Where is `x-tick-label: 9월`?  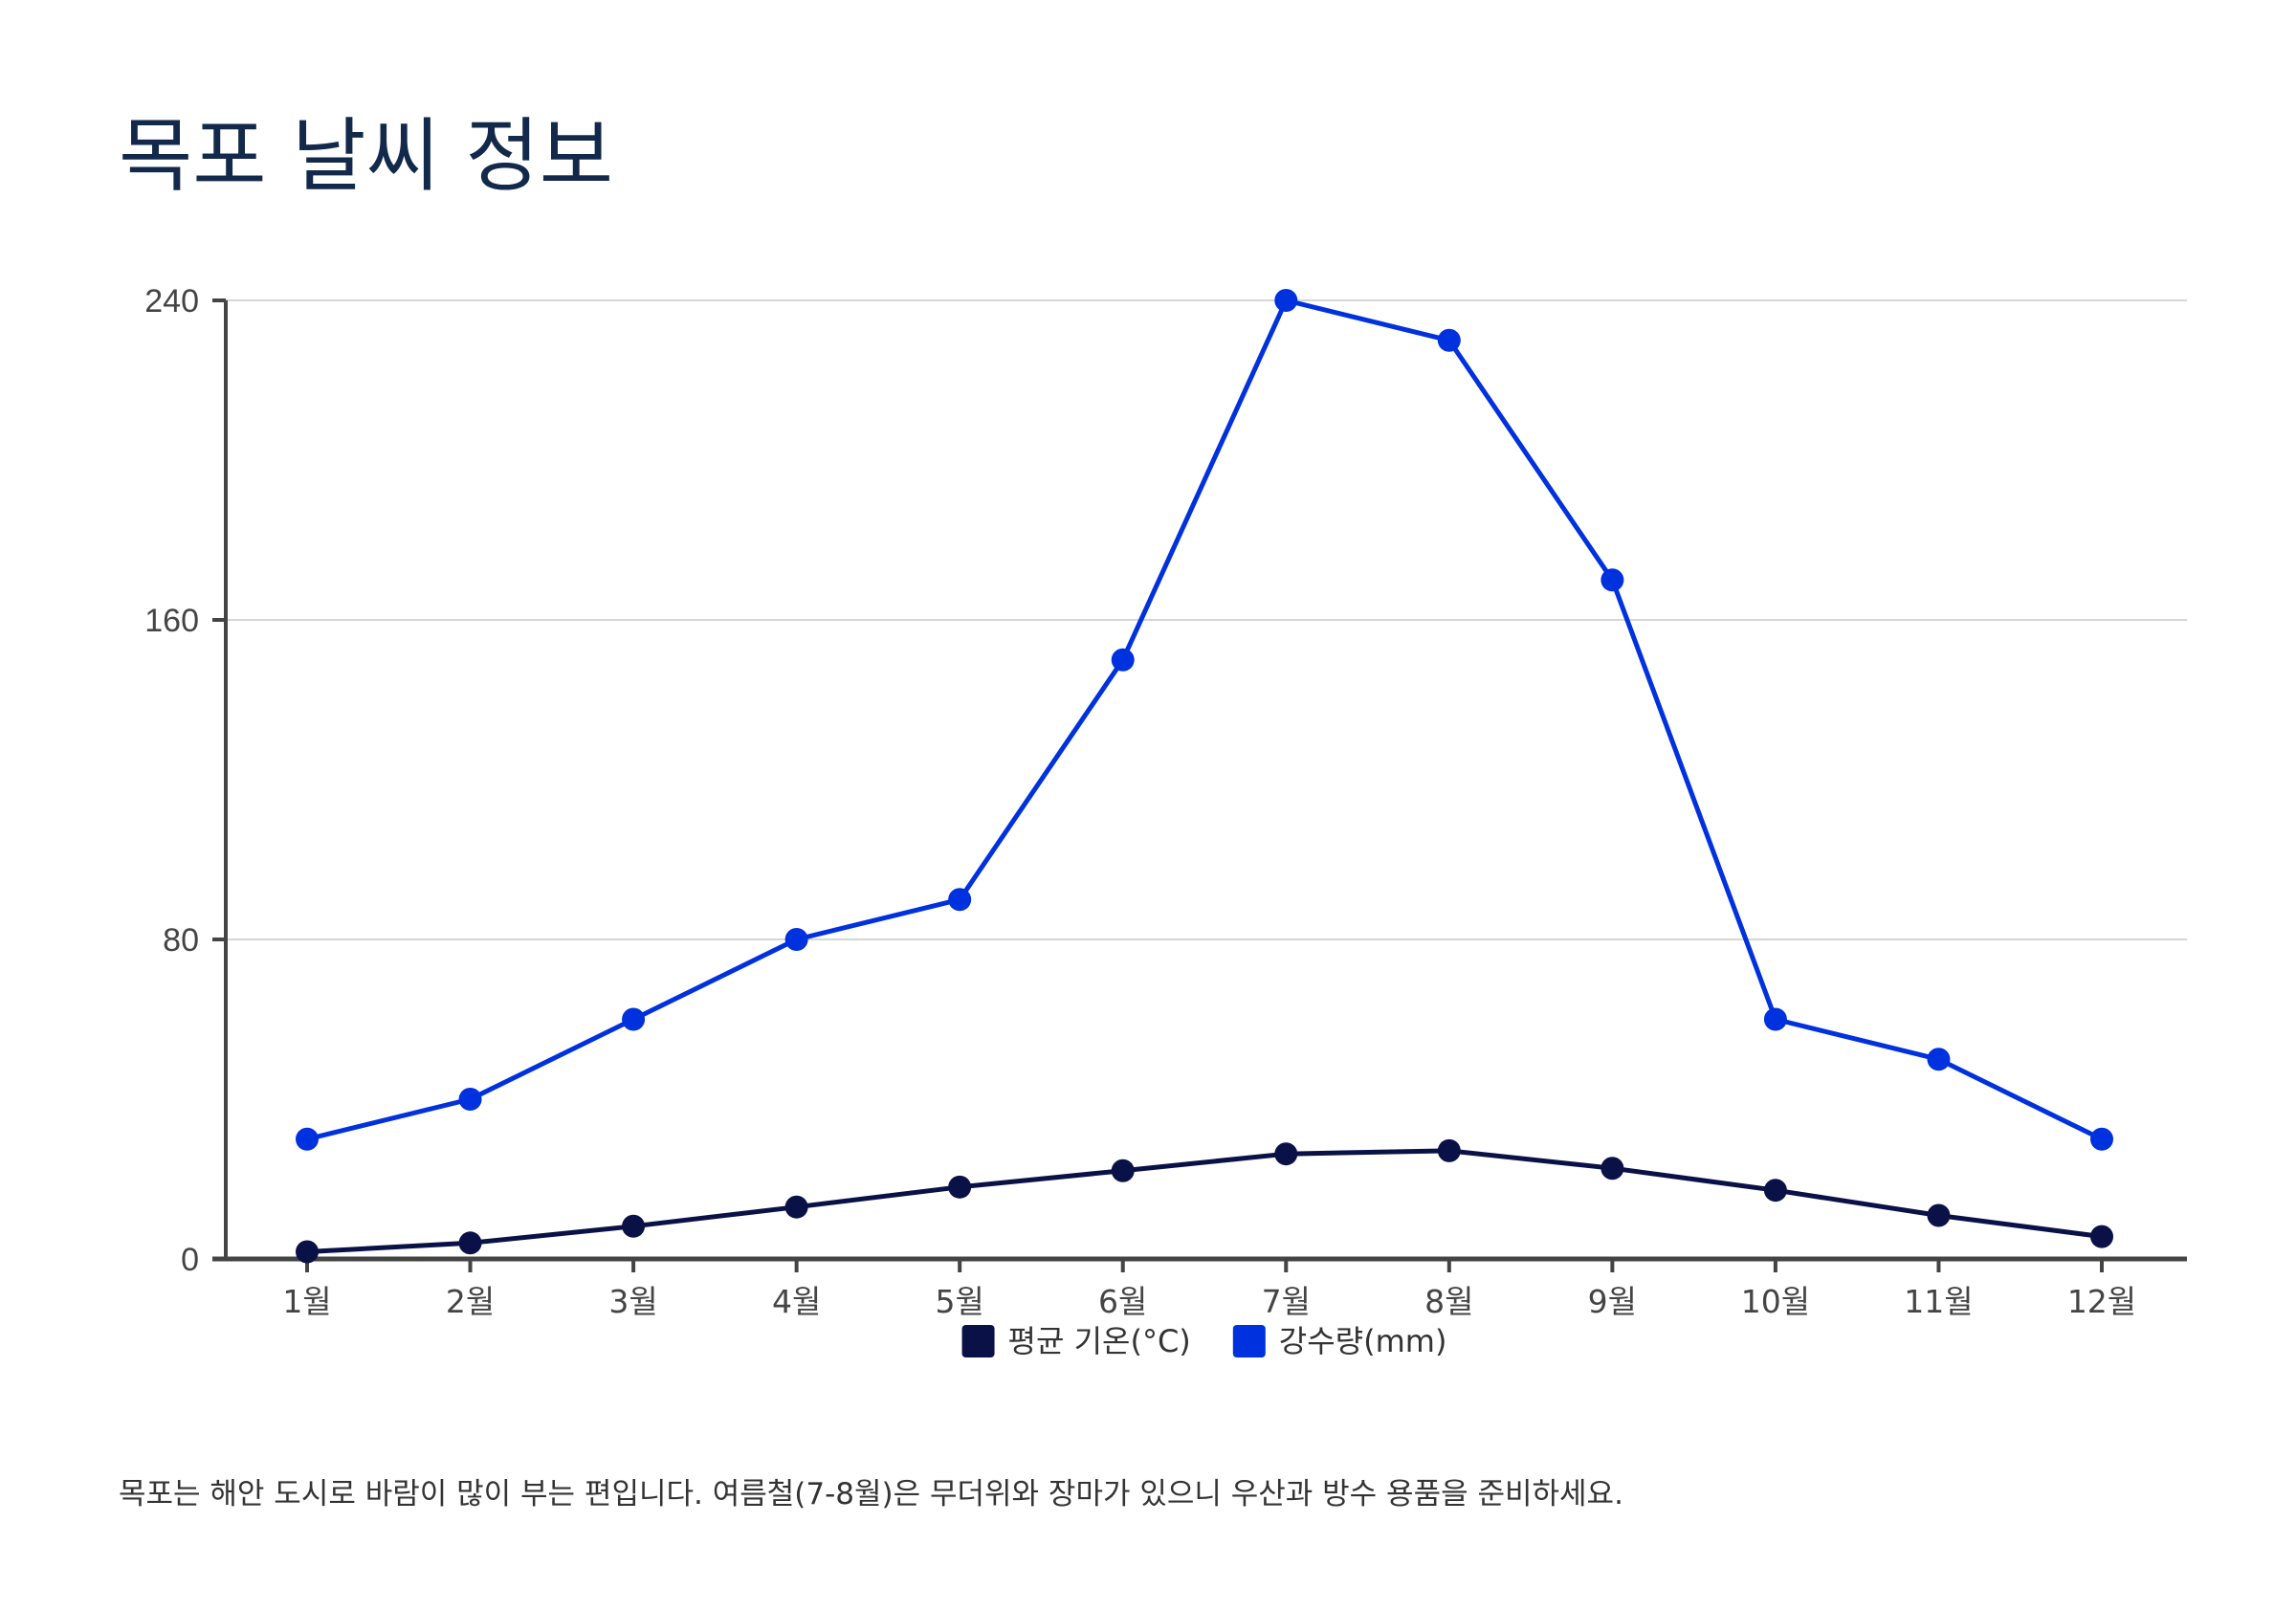
x-tick-label: 9월 is located at coordinates (1612, 1301).